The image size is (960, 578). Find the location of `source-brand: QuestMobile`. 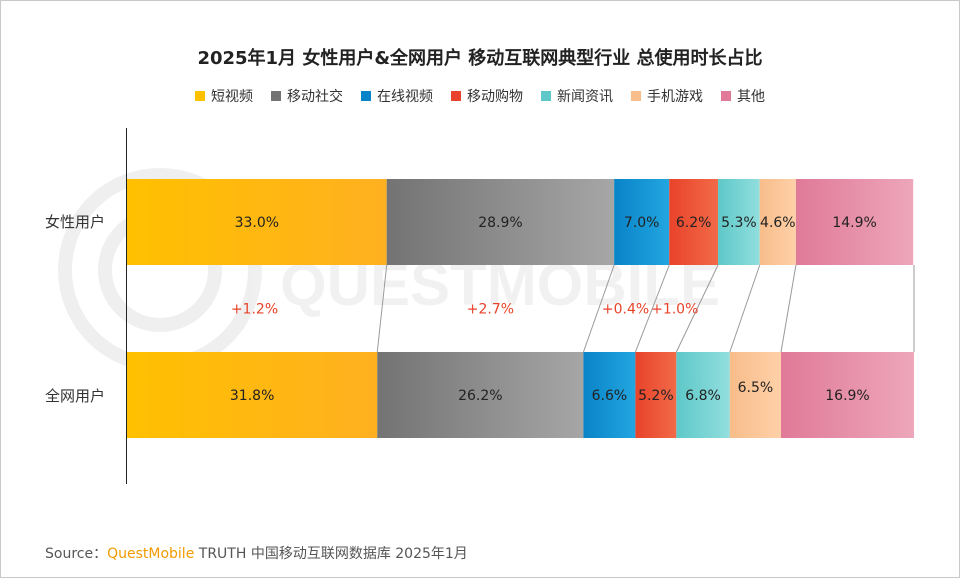

source-brand: QuestMobile is located at coordinates (151, 554).